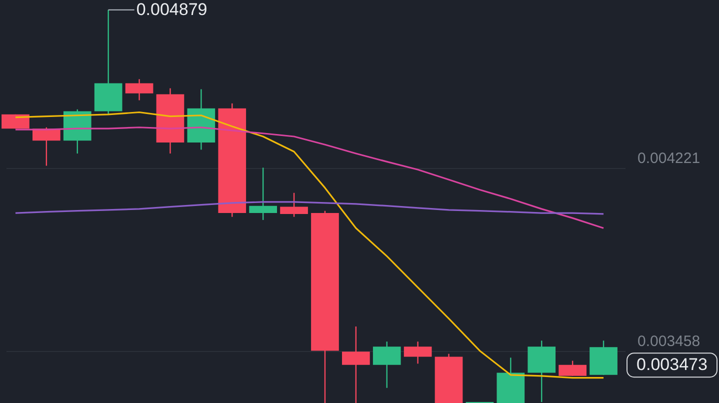  Describe the element at coordinates (669, 159) in the screenshot. I see `y-tick-label: 0.004221` at that location.